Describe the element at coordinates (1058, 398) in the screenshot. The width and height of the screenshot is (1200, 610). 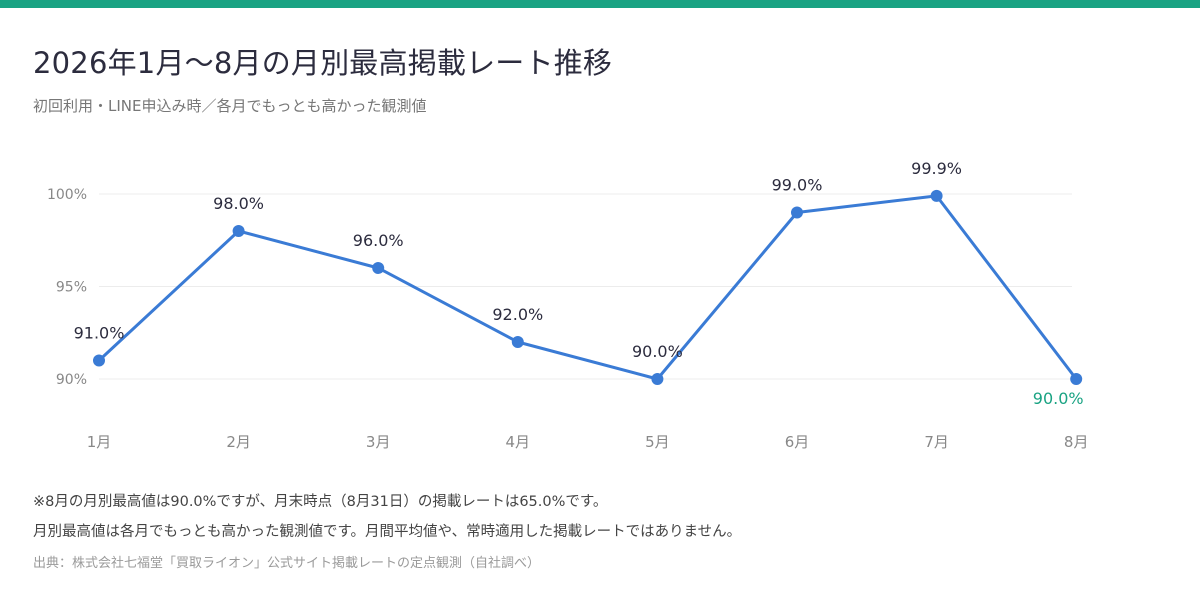
I see `data-label-8: 90.0%` at that location.